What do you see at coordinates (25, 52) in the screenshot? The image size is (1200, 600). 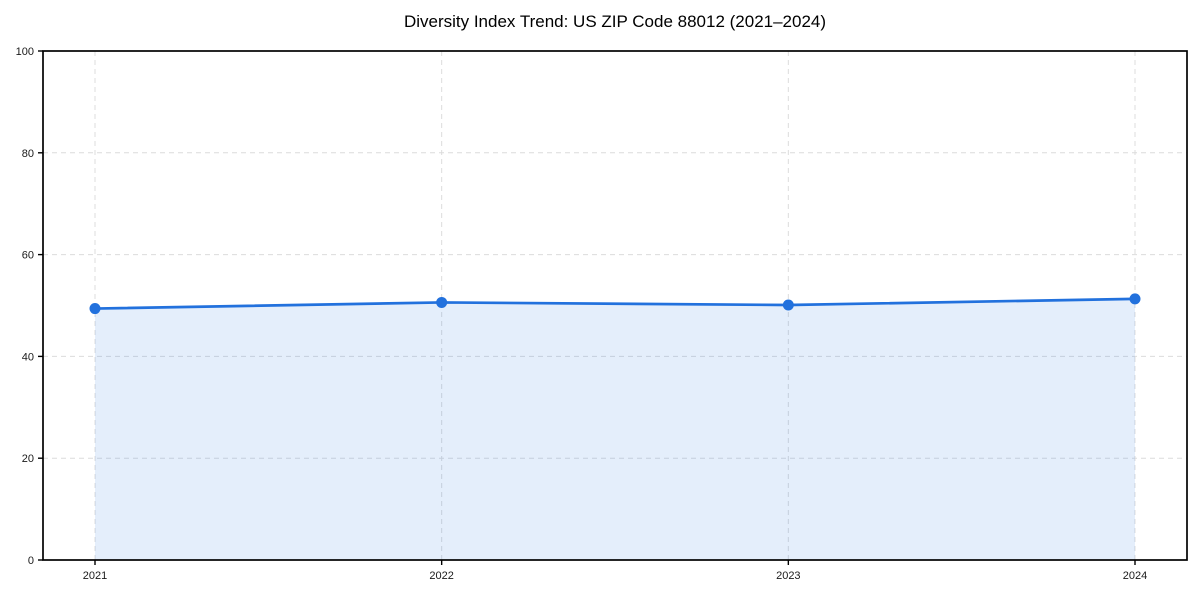 I see `y-tick-label: 100` at bounding box center [25, 52].